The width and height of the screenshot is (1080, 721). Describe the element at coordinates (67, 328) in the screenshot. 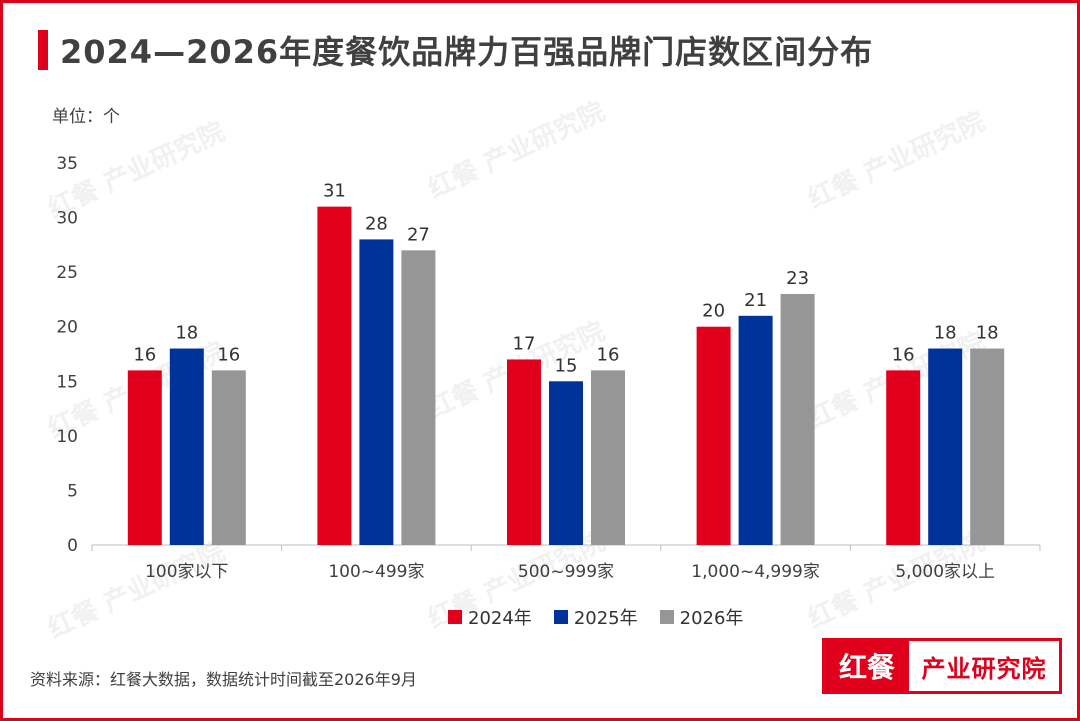

I see `y-tick-label: 20` at that location.